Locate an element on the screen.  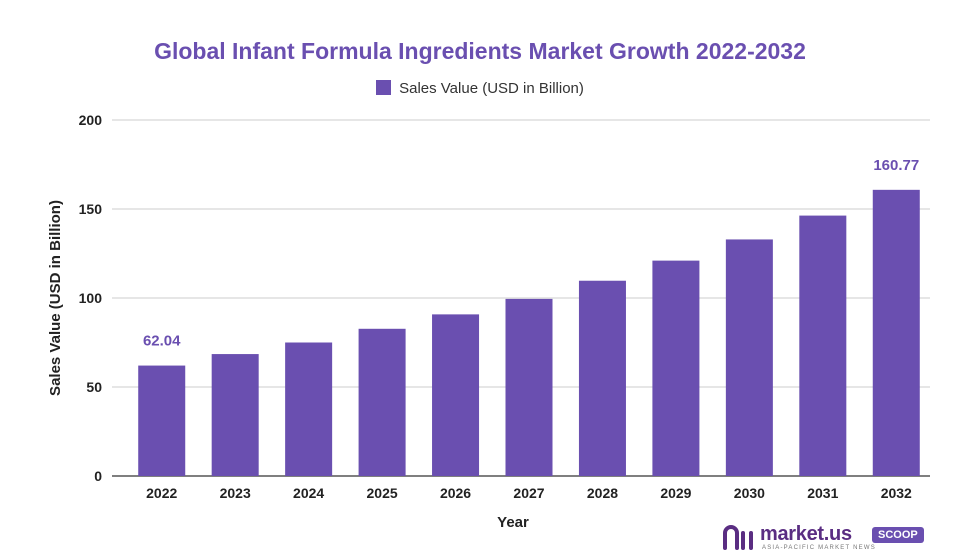
x-tick-label: 2032 is located at coordinates (896, 493).